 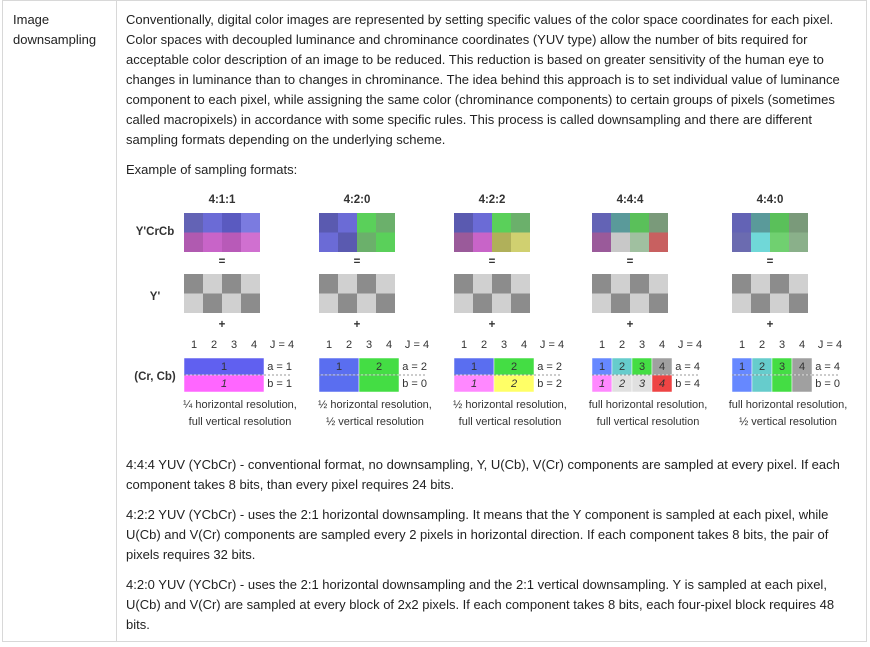 What do you see at coordinates (155, 377) in the screenshot?
I see `row-label: (Cr, Cb)` at bounding box center [155, 377].